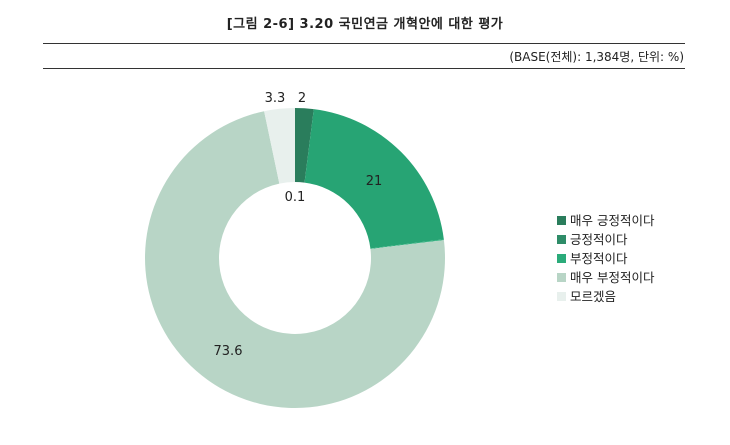  I want to click on figure-title: [그림 2-6] 3.20 국민연금 개혁안에 대한 평가, so click(365, 24).